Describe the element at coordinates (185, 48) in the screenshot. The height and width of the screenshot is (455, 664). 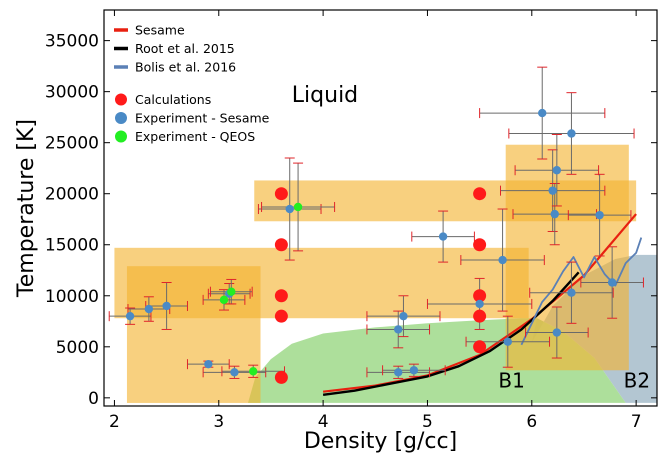
I see `legend-entry-label: Root et al. 2015` at that location.